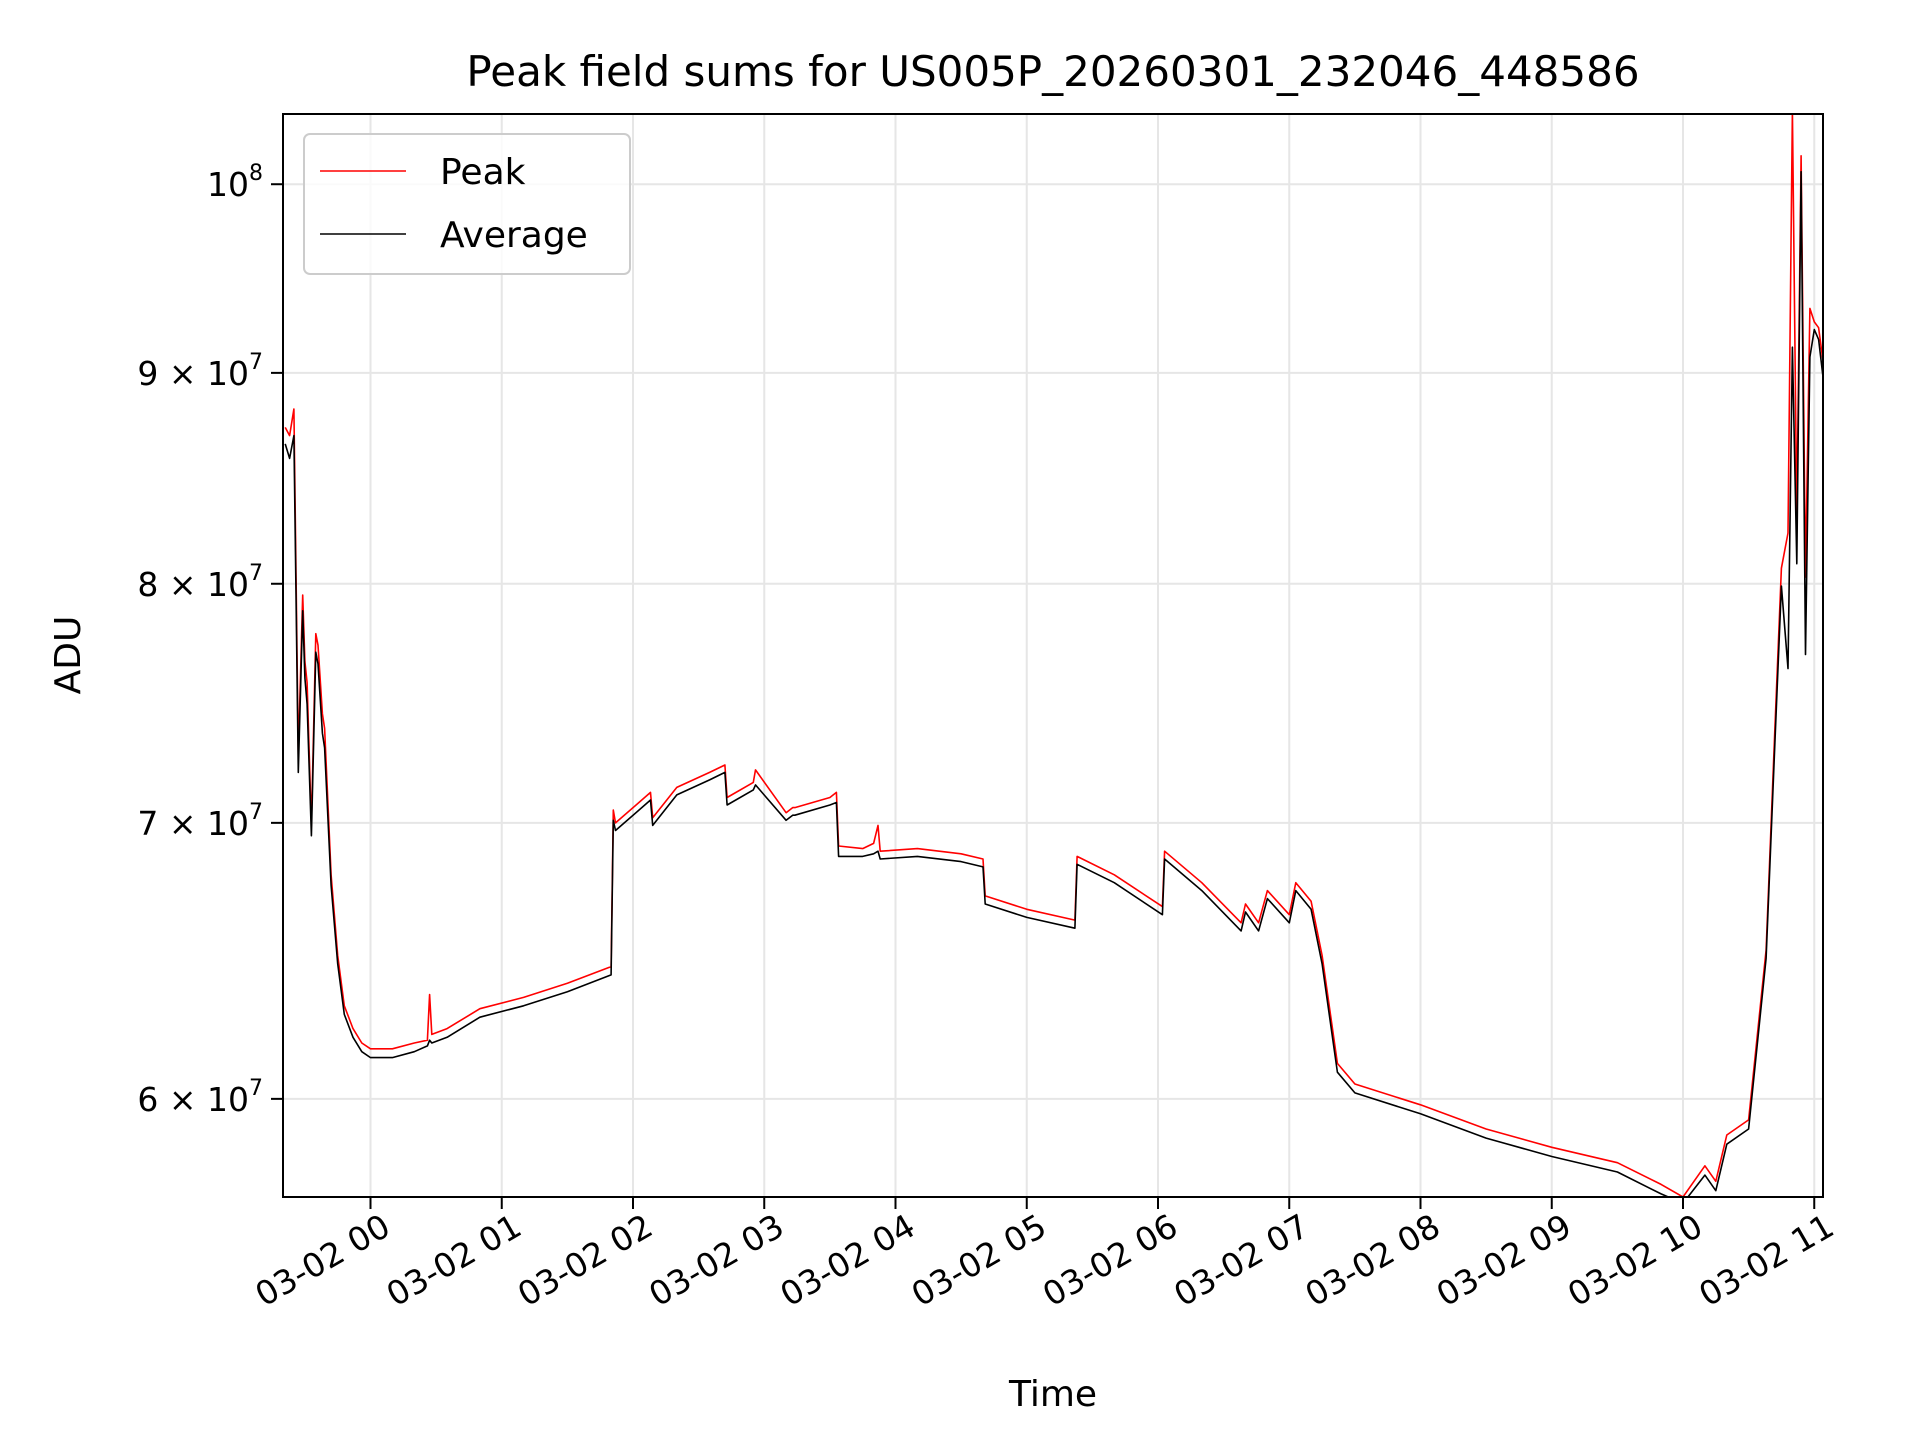  What do you see at coordinates (514, 235) in the screenshot?
I see `legend-label-average: Average` at bounding box center [514, 235].